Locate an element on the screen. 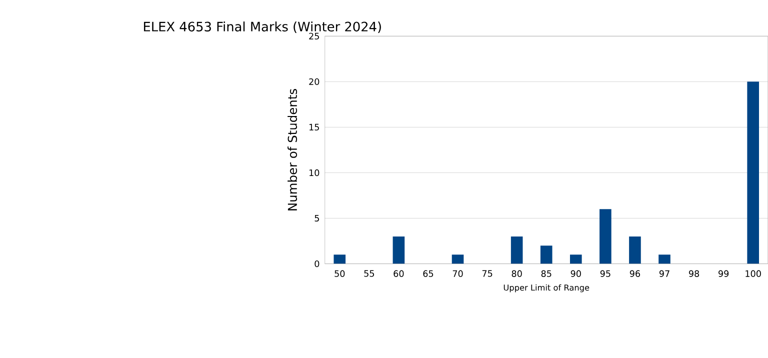 This screenshot has height=358, width=768. x-tick-label: 75 is located at coordinates (487, 273).